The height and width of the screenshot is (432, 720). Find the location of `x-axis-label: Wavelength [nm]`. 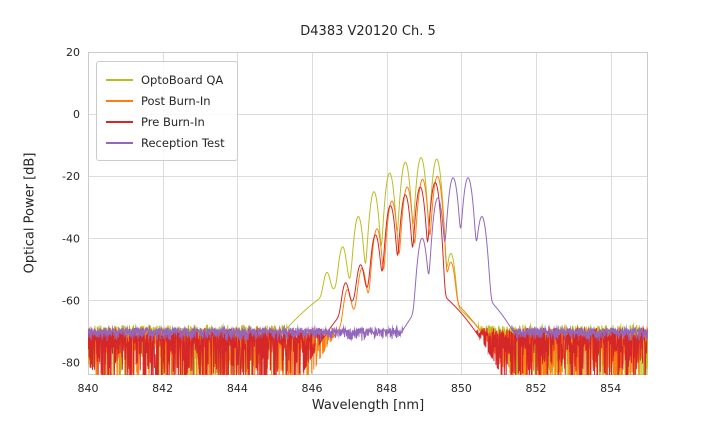

x-axis-label: Wavelength [nm] is located at coordinates (368, 405).